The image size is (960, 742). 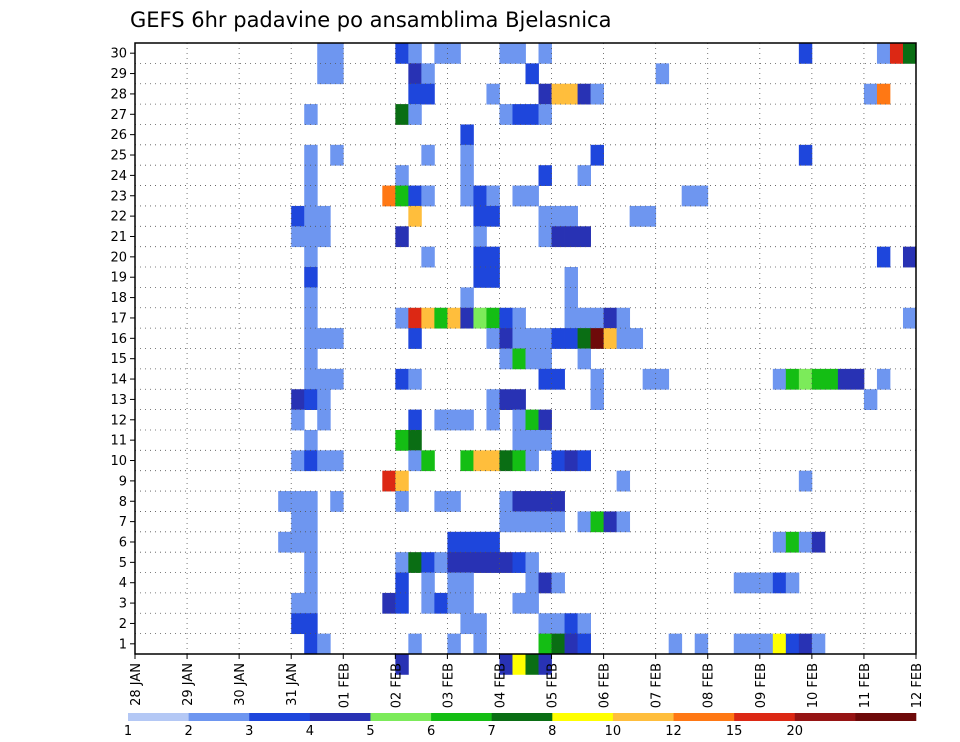 What do you see at coordinates (292, 684) in the screenshot?
I see `x-tick-label: 31 JAN` at bounding box center [292, 684].